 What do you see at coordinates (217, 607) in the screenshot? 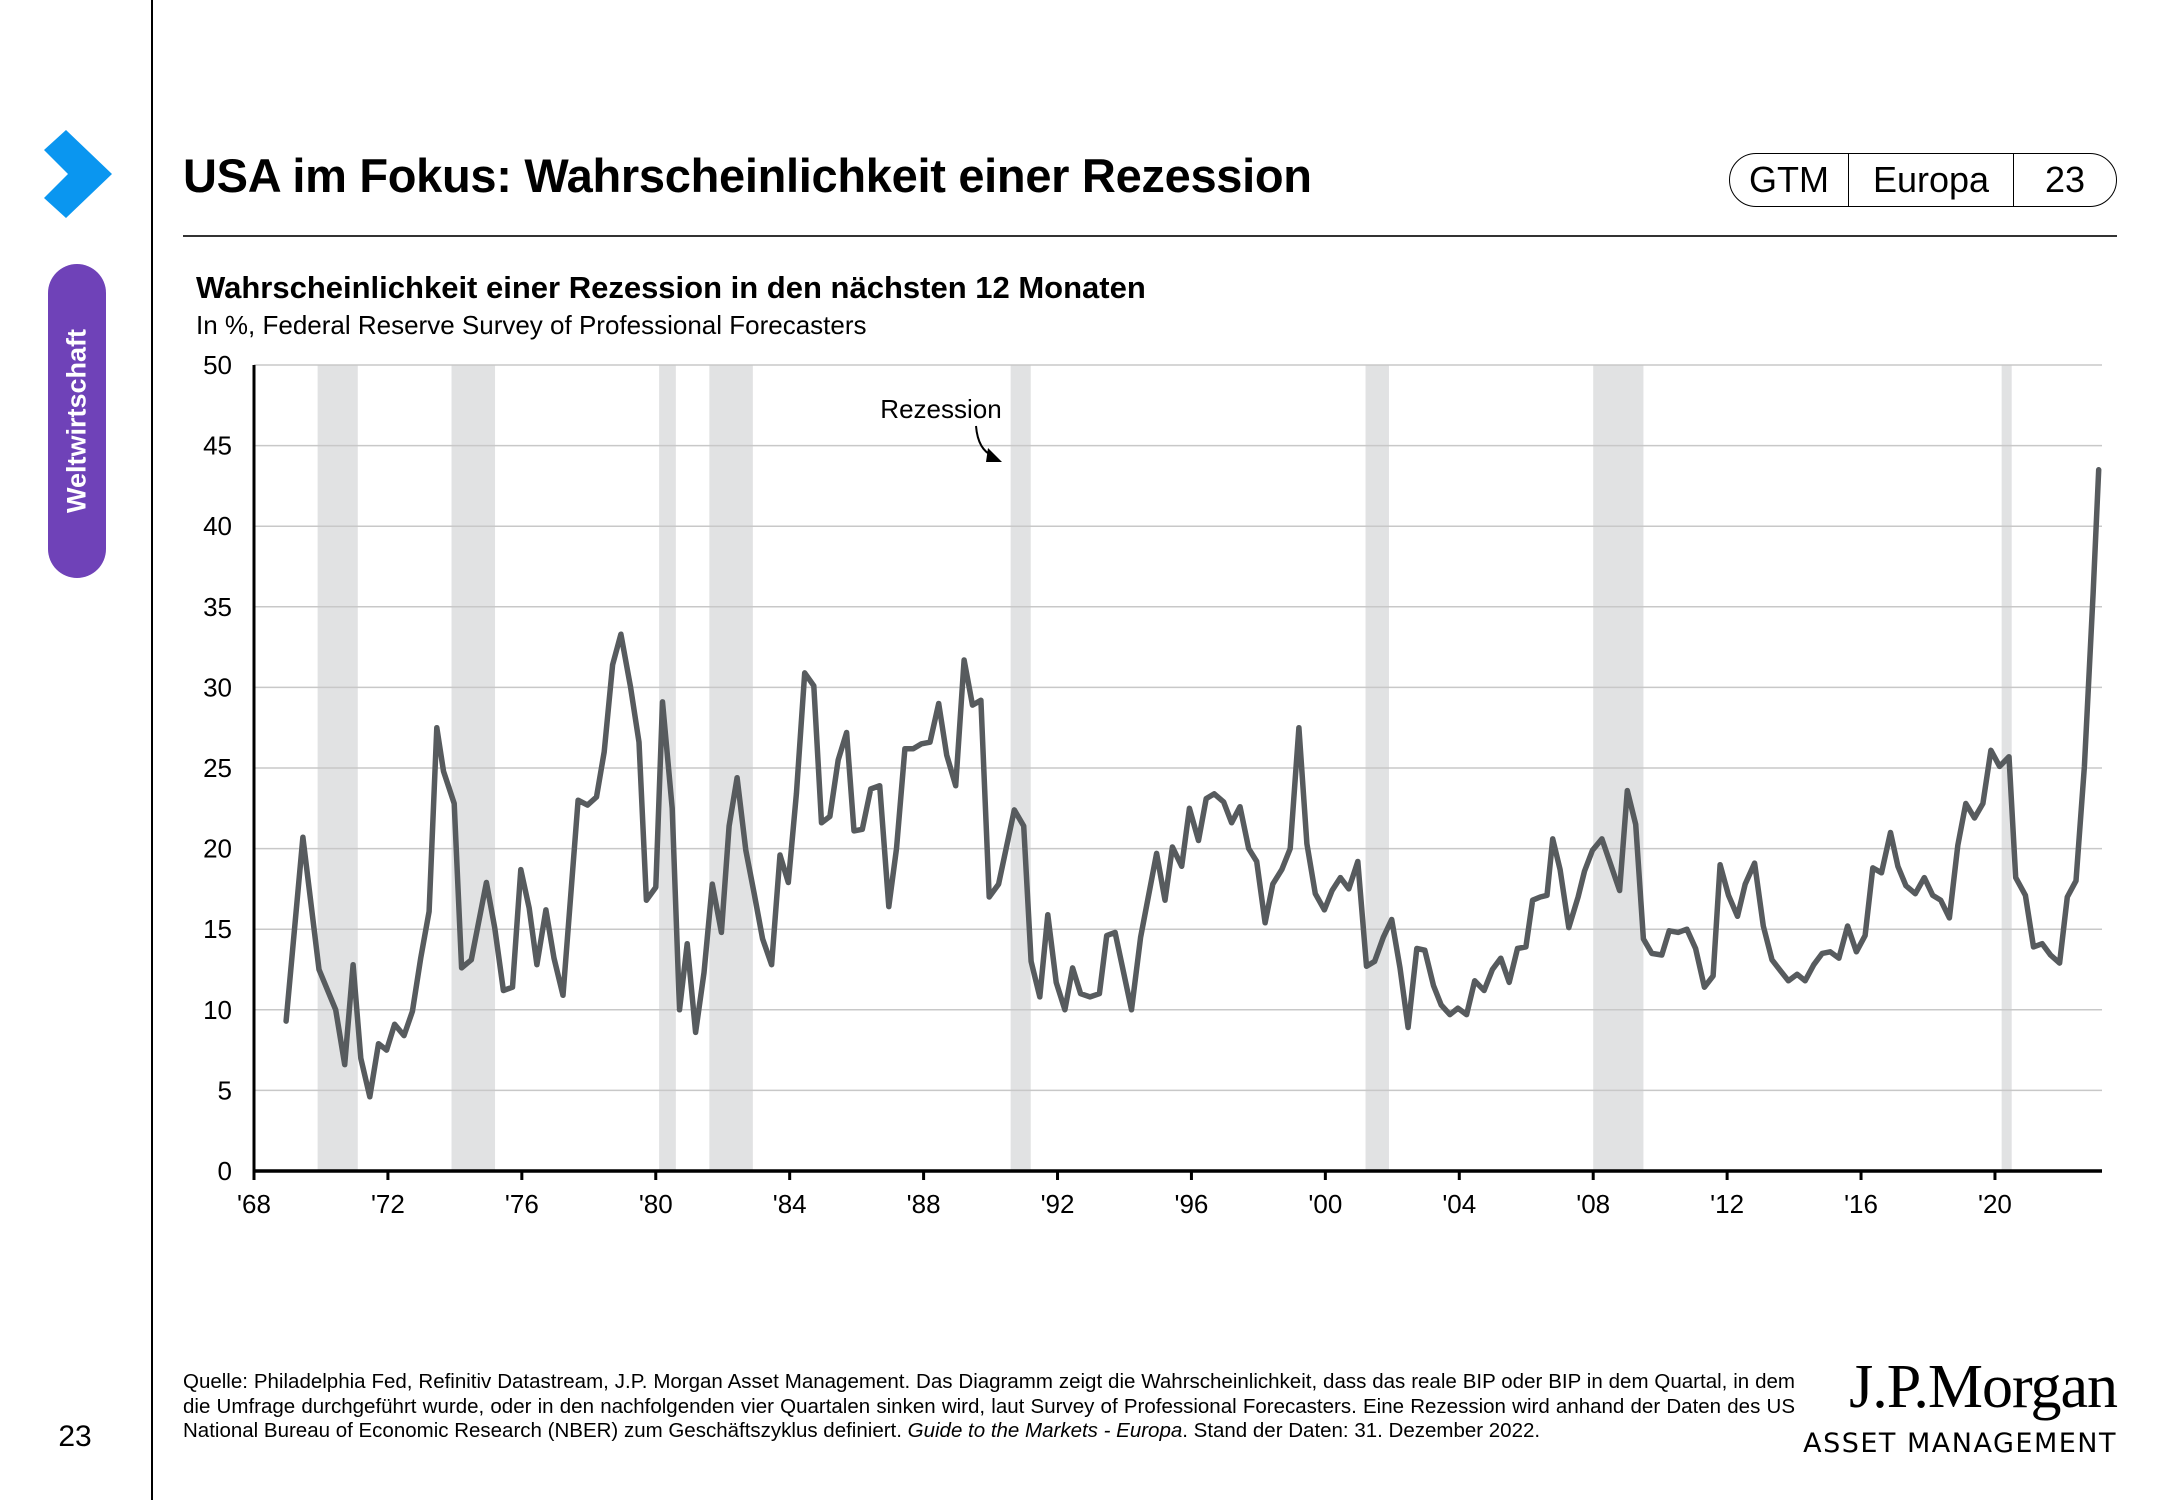
I see `y-tick-label: 35` at bounding box center [217, 607].